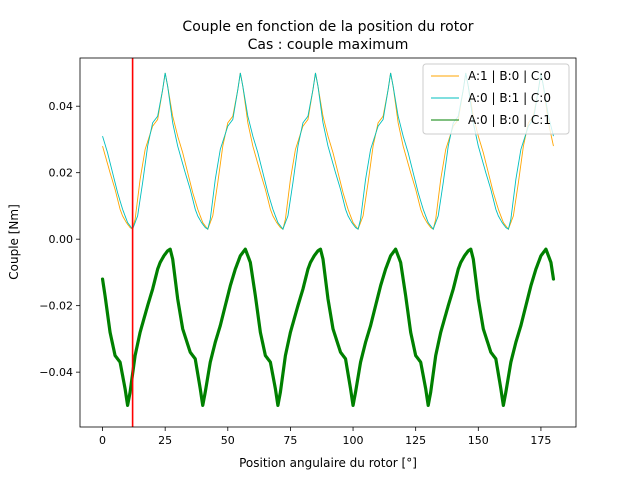 This screenshot has width=640, height=480. I want to click on legend-box, so click(496, 99).